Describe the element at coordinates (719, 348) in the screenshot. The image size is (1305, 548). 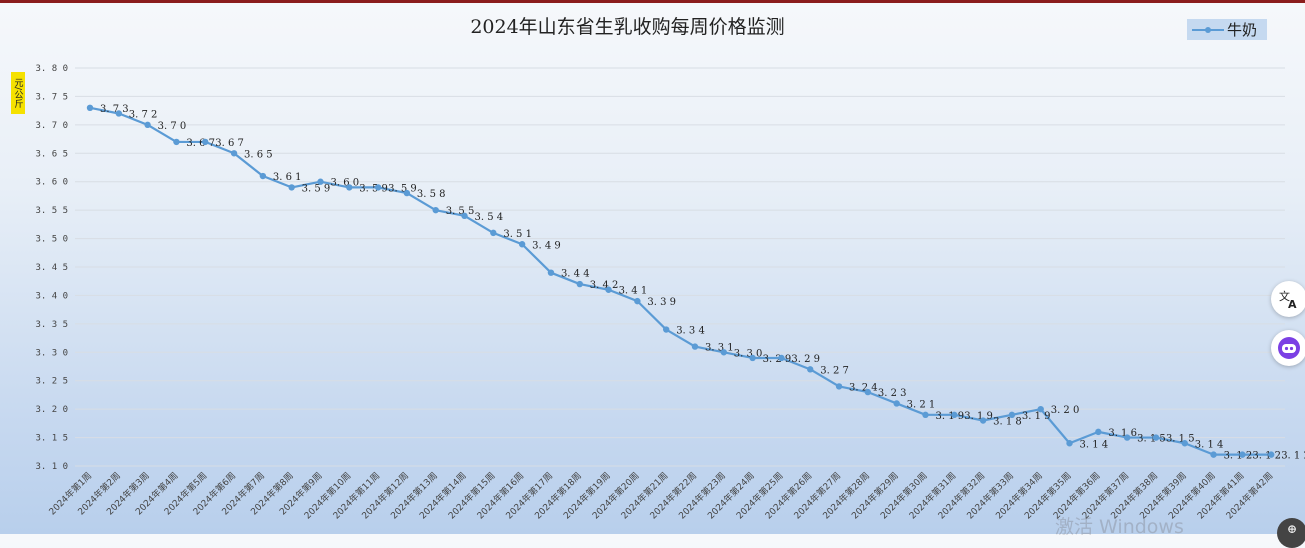
I see `data-label: 3. 3 1` at that location.